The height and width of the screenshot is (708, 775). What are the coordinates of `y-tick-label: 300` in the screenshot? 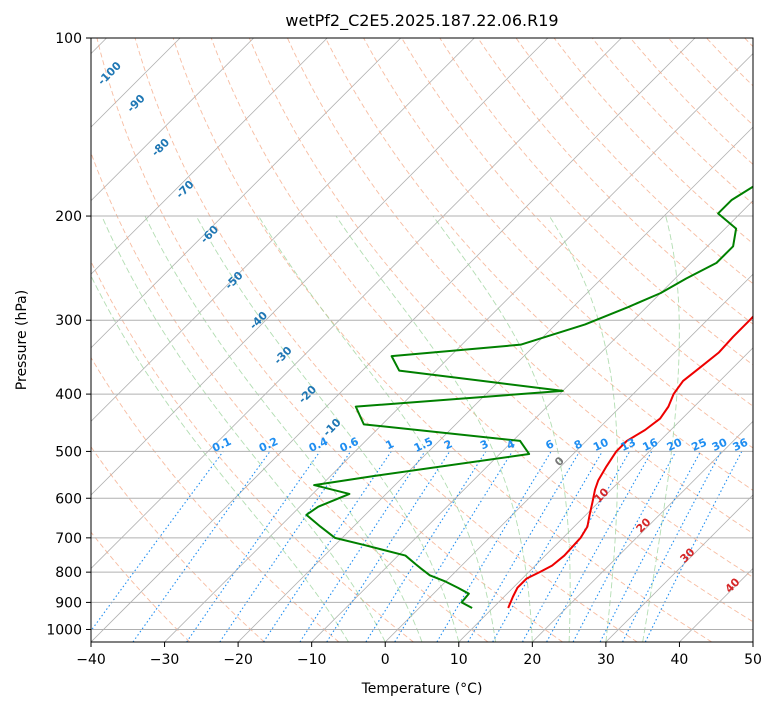 It's located at (68, 321).